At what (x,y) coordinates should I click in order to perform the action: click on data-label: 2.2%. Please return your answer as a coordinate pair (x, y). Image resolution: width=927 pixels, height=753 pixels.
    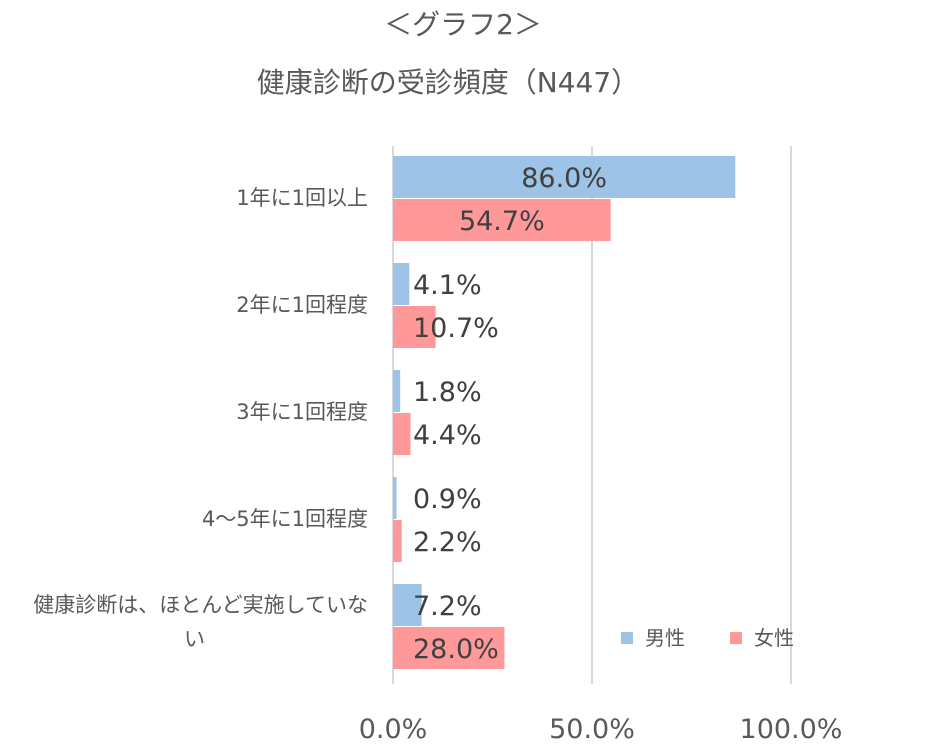
    Looking at the image, I should click on (447, 542).